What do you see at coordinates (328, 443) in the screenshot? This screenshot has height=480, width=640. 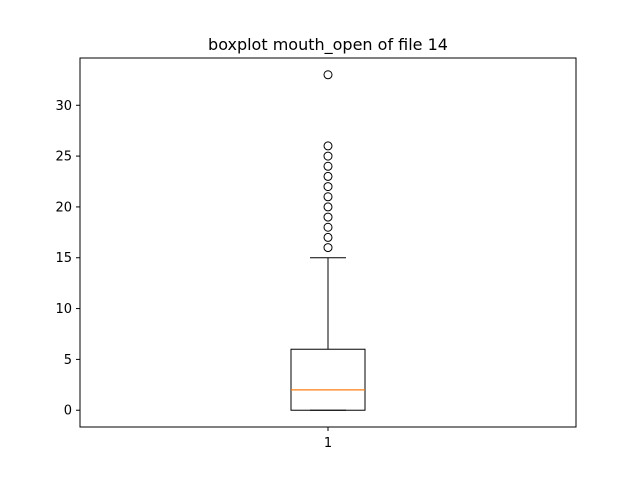 I see `x-tick-label: 1` at bounding box center [328, 443].